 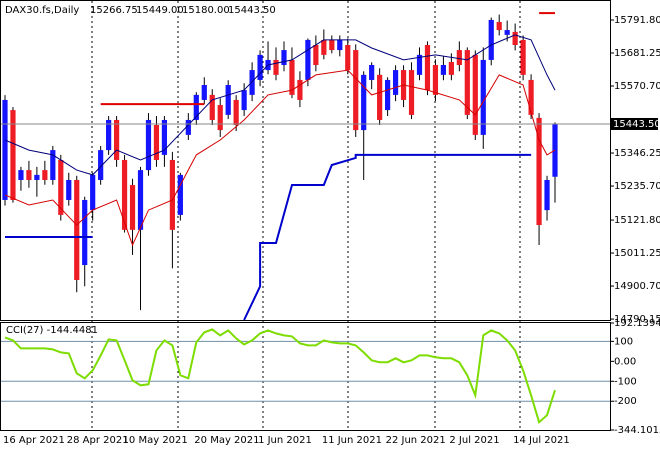 I want to click on y-tick-label: 192.1394, so click(x=637, y=323).